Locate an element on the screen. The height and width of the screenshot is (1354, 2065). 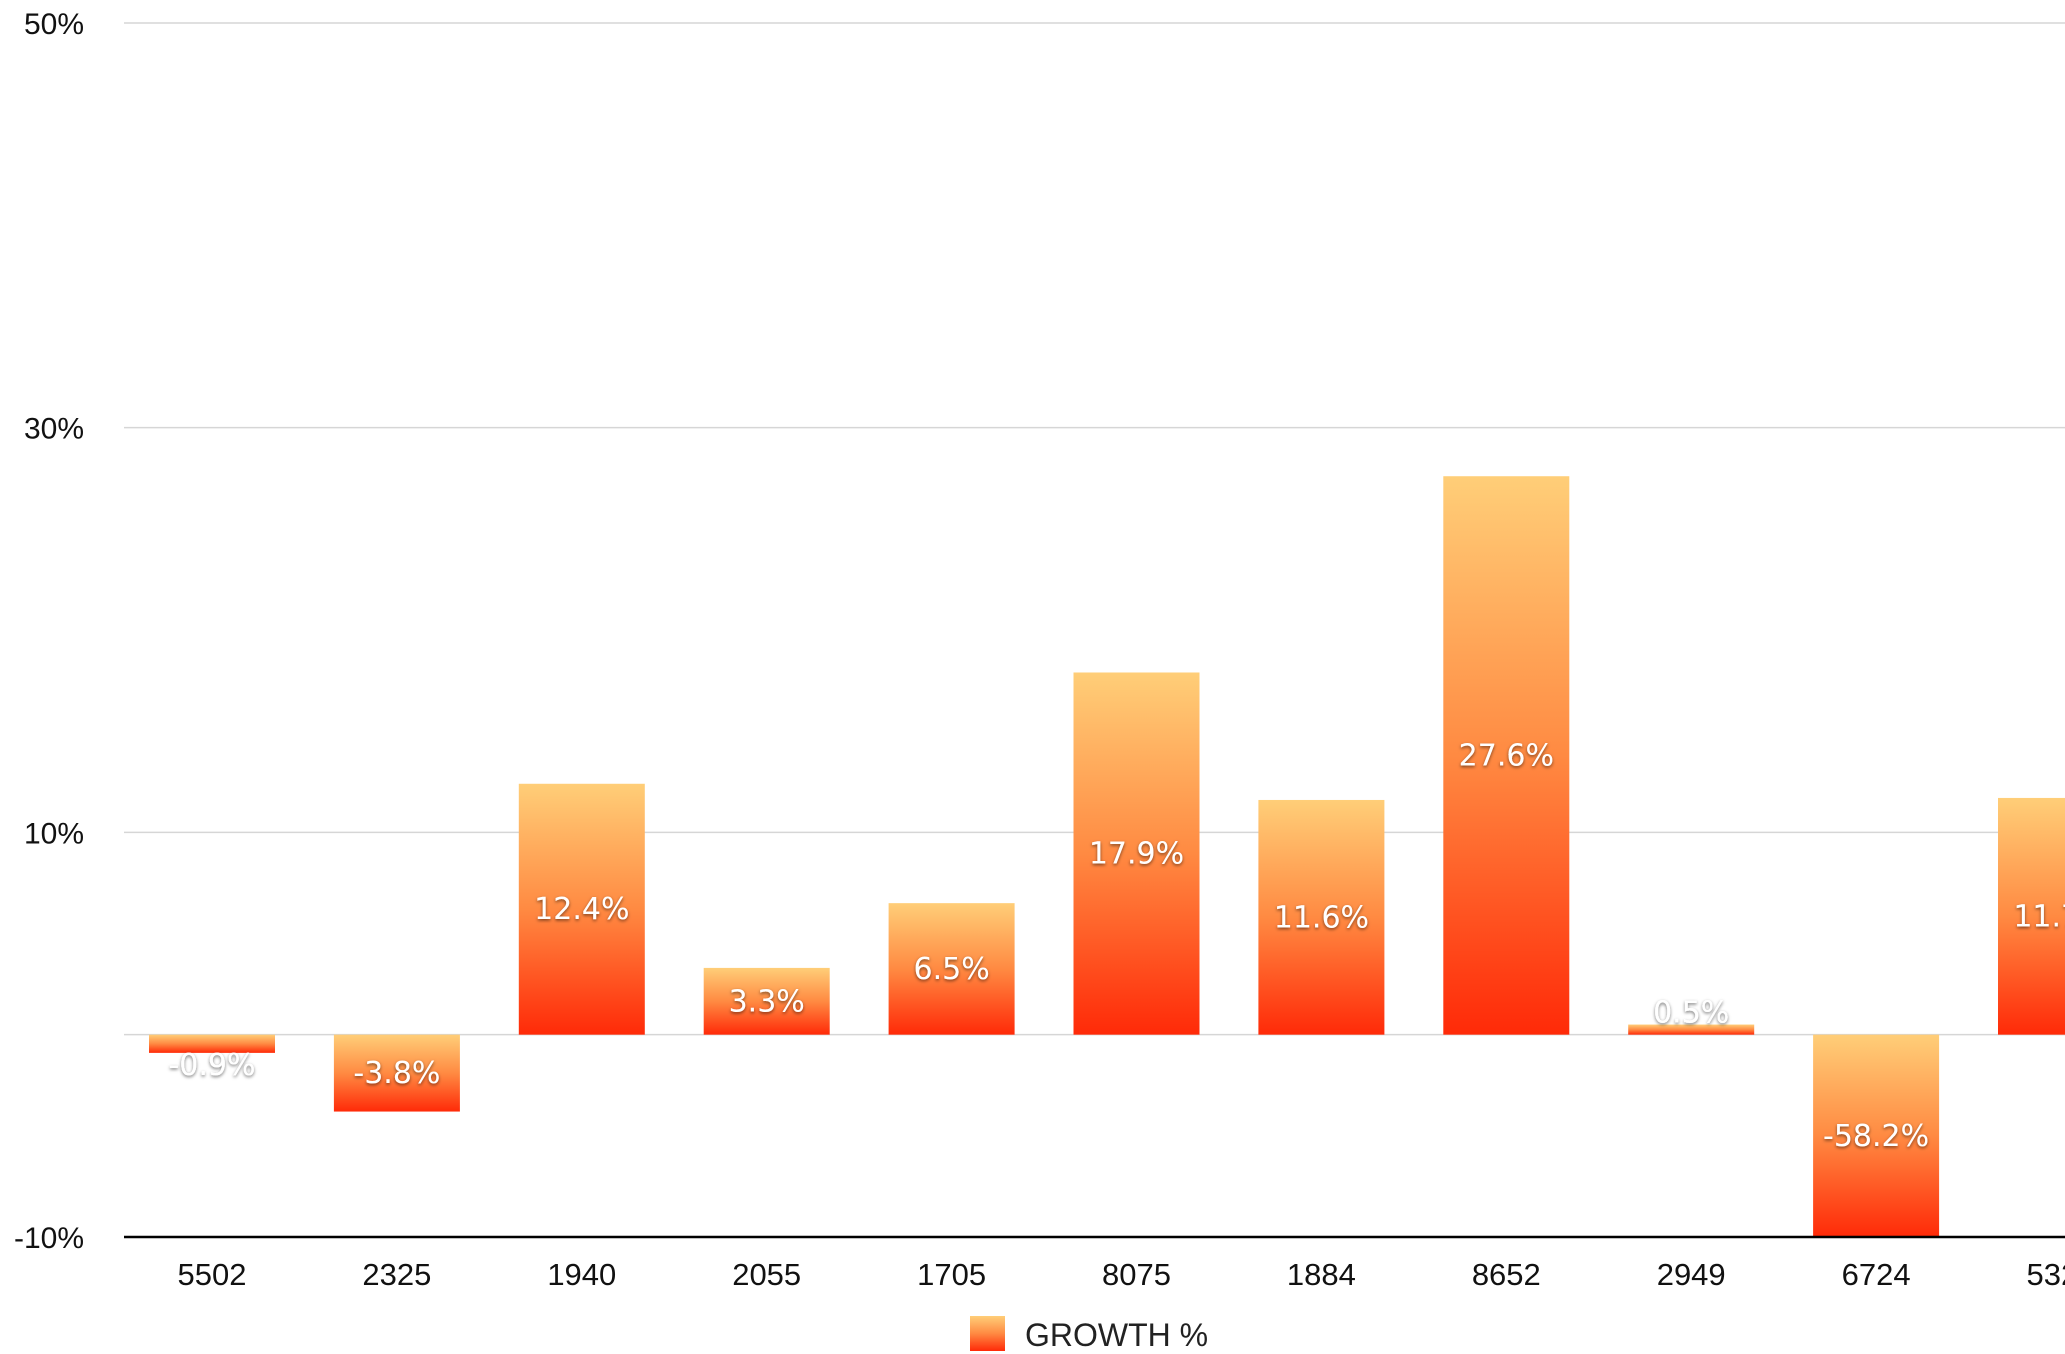
data-label: 3.3% is located at coordinates (767, 1001).